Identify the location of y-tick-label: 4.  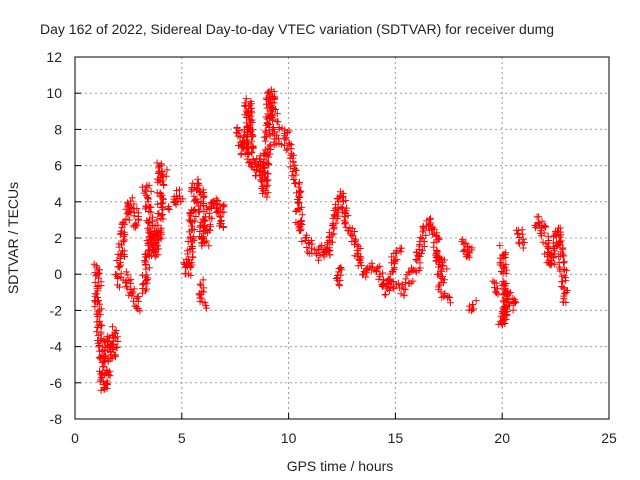
(58, 202).